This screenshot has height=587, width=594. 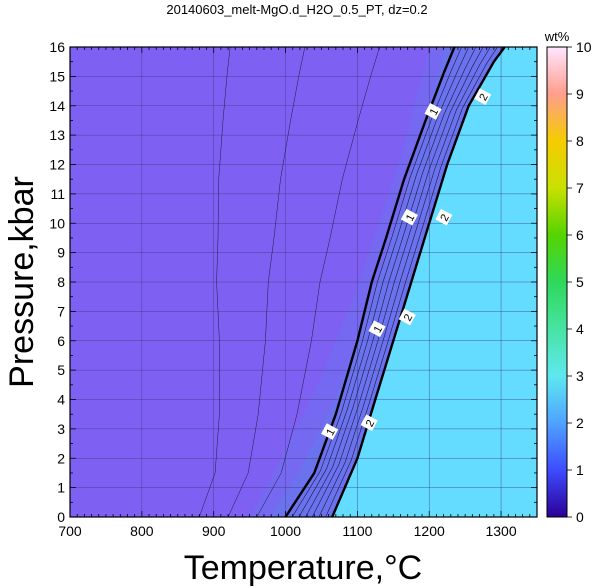 What do you see at coordinates (61, 400) in the screenshot?
I see `y-tick-label-4: 4` at bounding box center [61, 400].